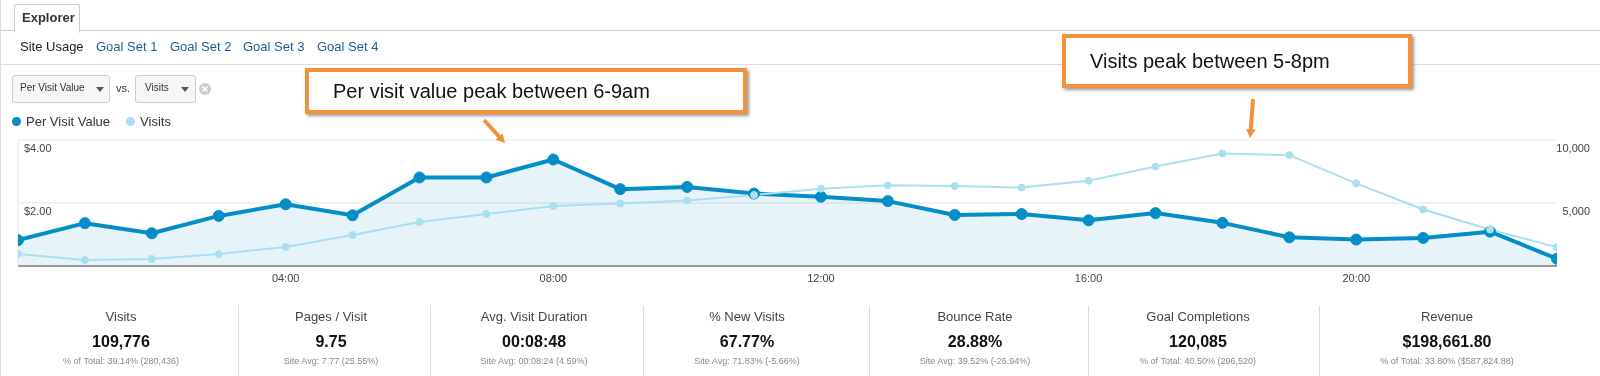 The image size is (1600, 376). What do you see at coordinates (1237, 61) in the screenshot?
I see `text: Visits peak between 5-8pm` at bounding box center [1237, 61].